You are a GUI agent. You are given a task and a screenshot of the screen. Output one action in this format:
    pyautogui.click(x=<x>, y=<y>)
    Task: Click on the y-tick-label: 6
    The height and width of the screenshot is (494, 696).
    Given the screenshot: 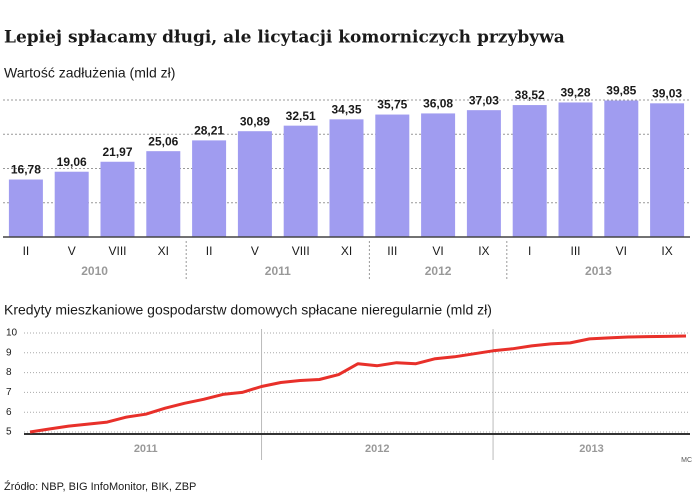 What is the action you would take?
    pyautogui.click(x=9, y=412)
    